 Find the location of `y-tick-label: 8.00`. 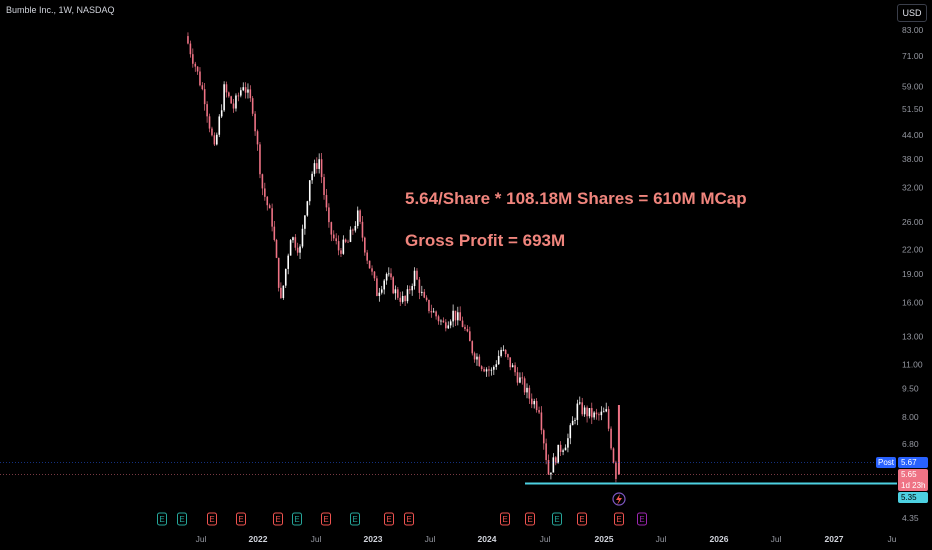

y-tick-label: 8.00 is located at coordinates (910, 417).